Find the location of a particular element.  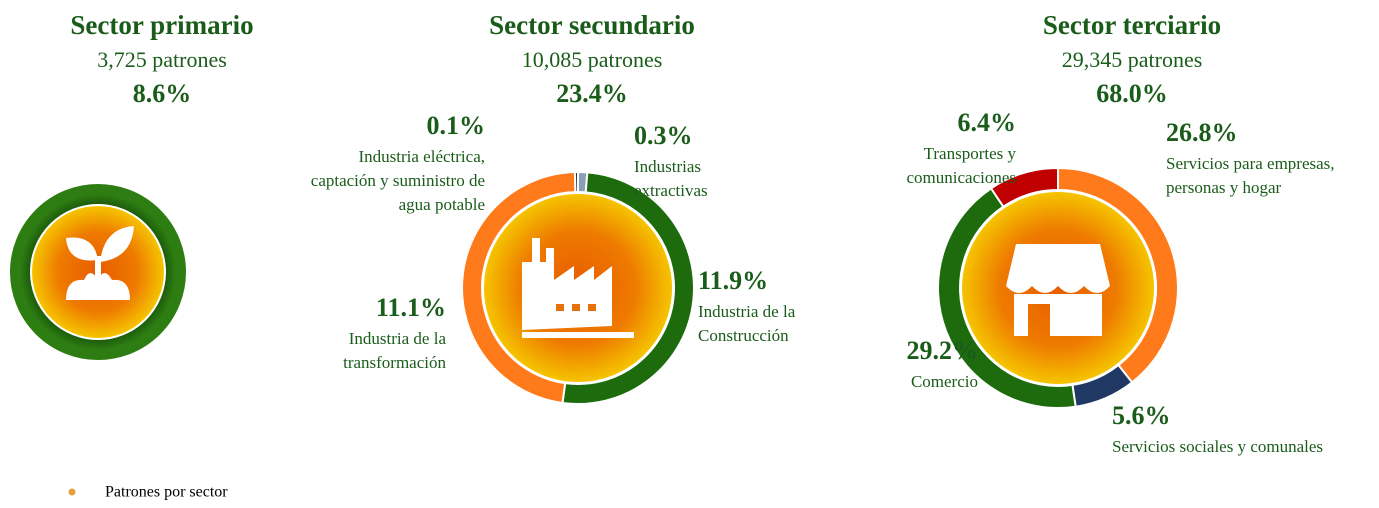

sector-title: Sector terciario is located at coordinates (1132, 25).